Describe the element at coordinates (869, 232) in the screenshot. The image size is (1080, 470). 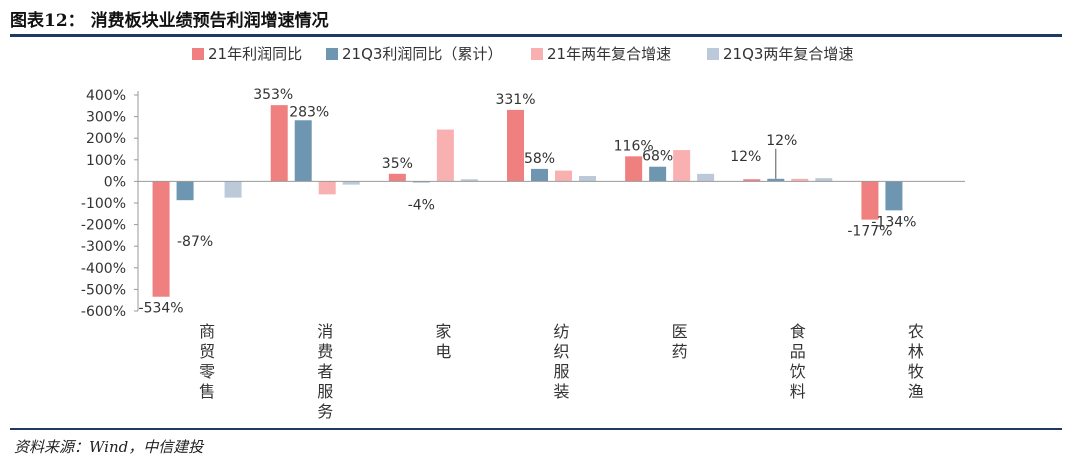
I see `data-label: -177%` at that location.